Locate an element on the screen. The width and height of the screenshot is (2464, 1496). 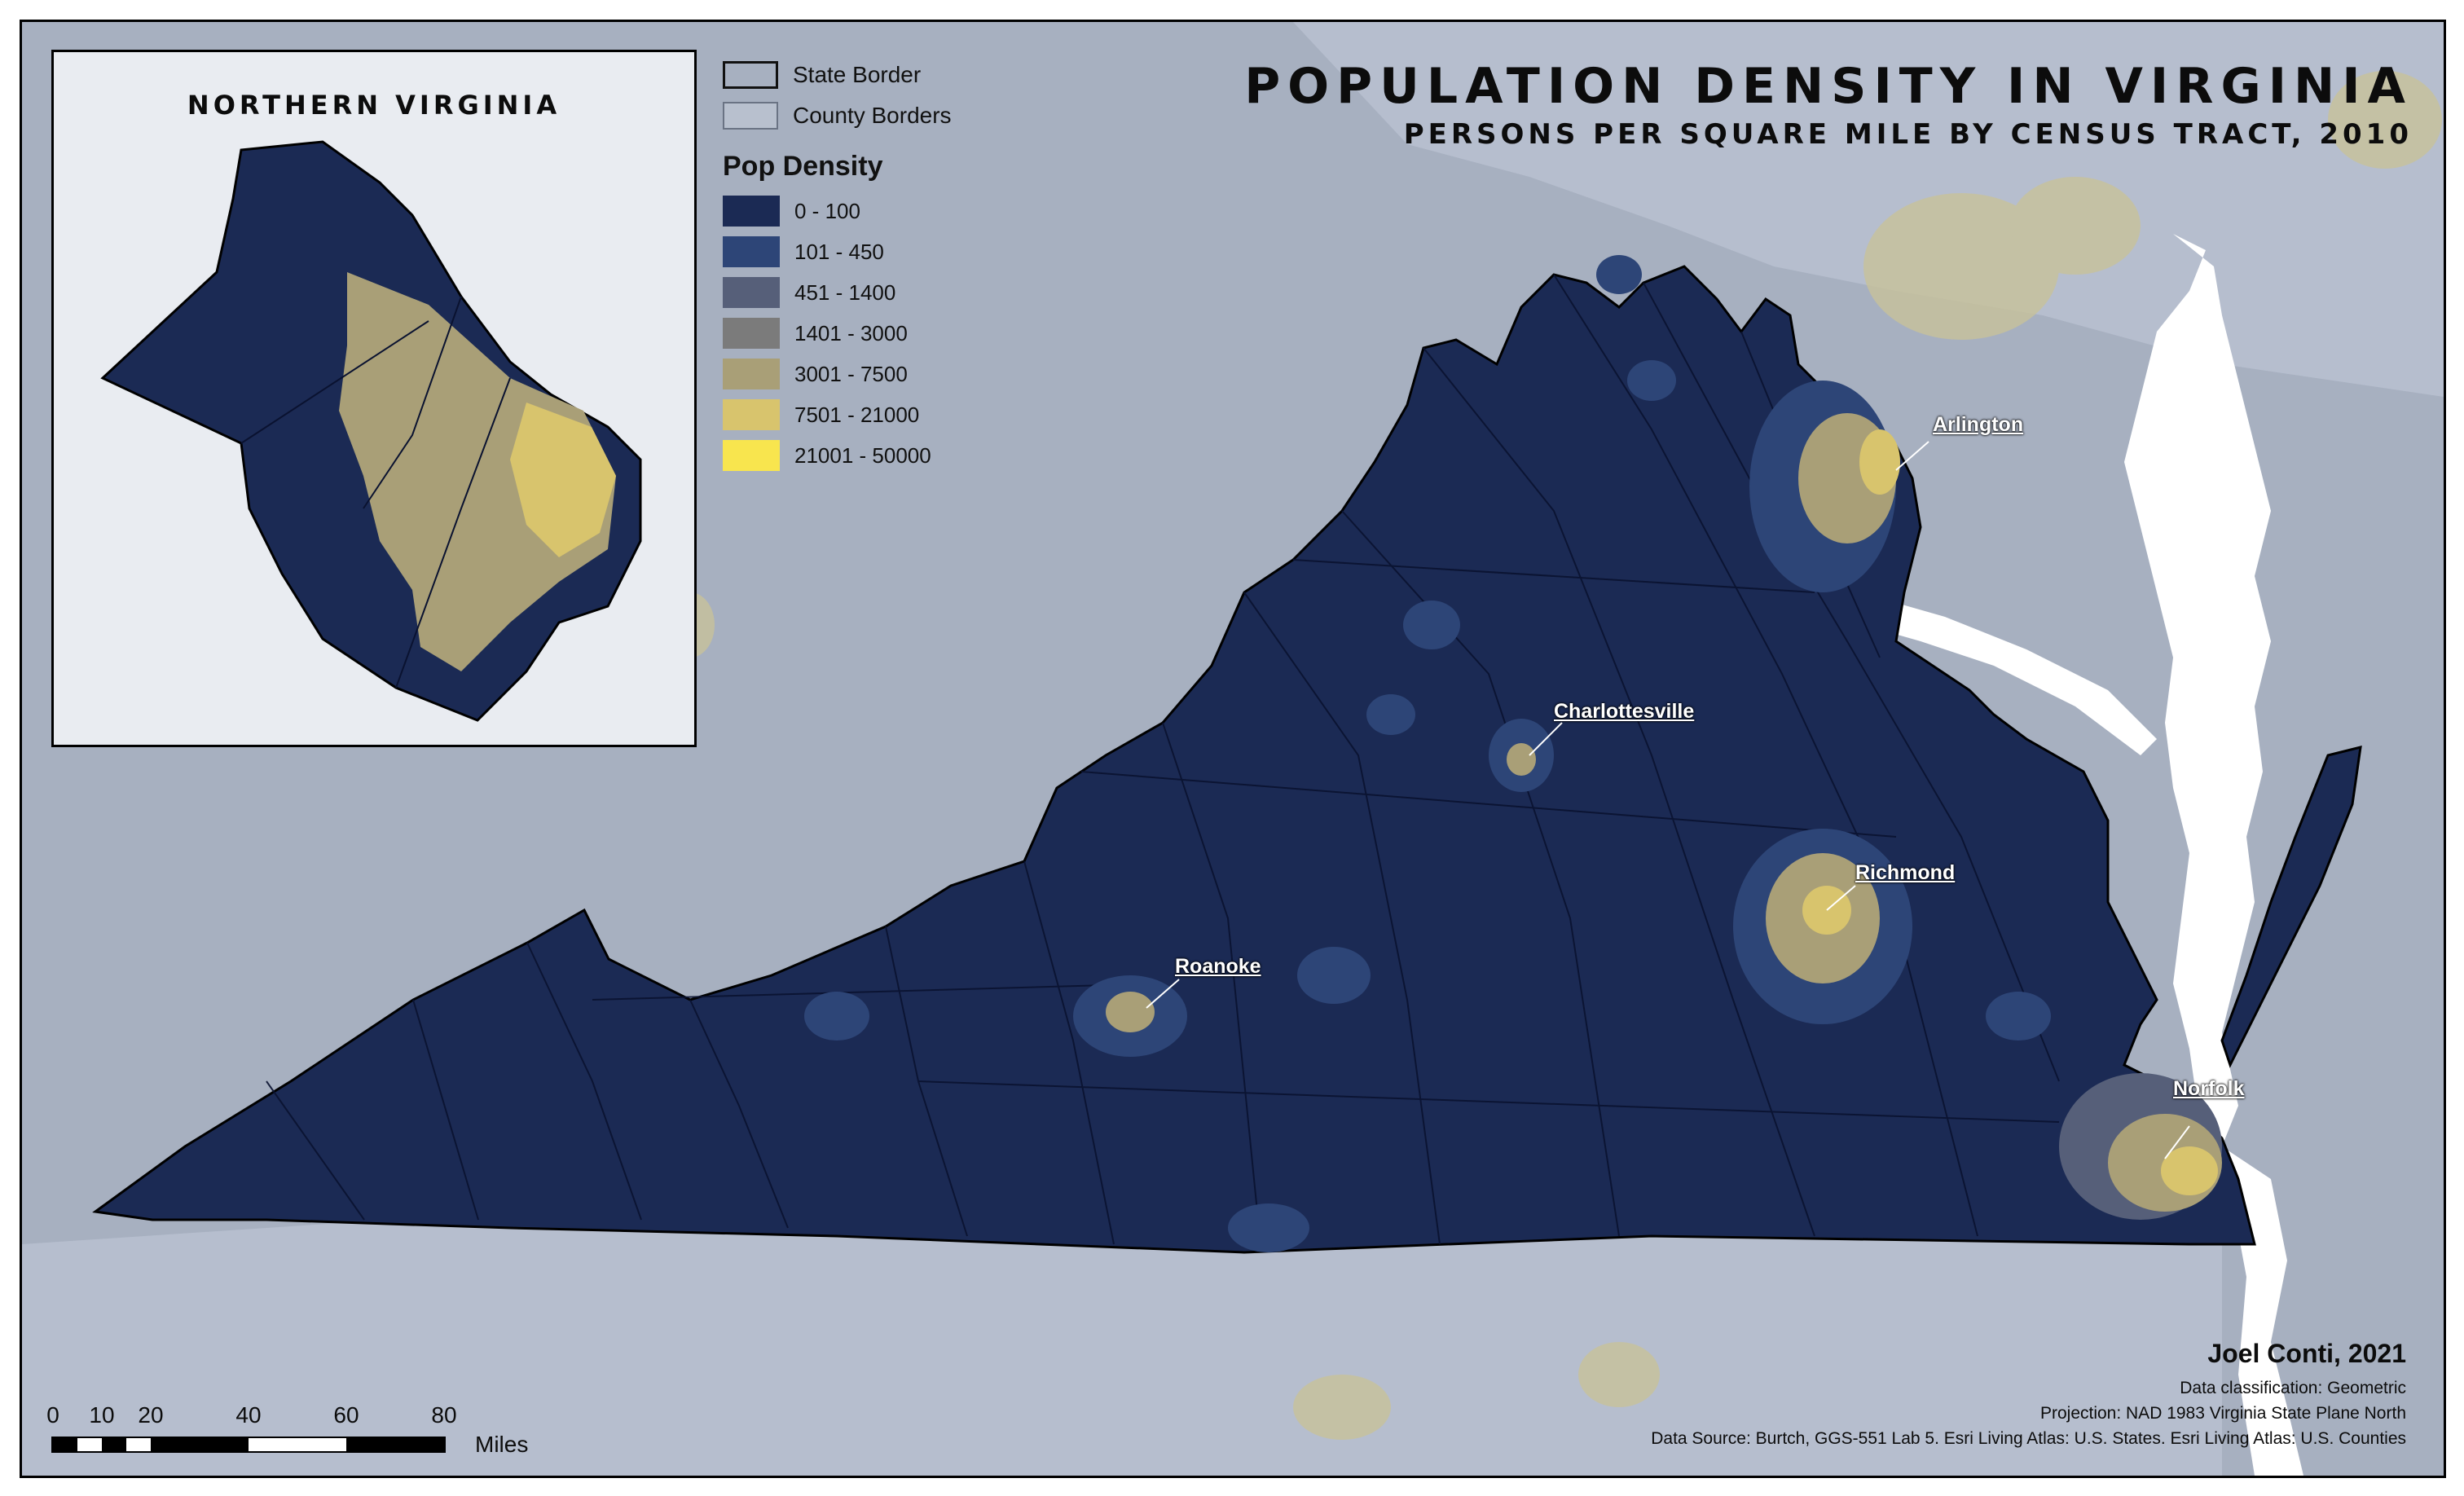
metro-roanoke is located at coordinates (1130, 1016).